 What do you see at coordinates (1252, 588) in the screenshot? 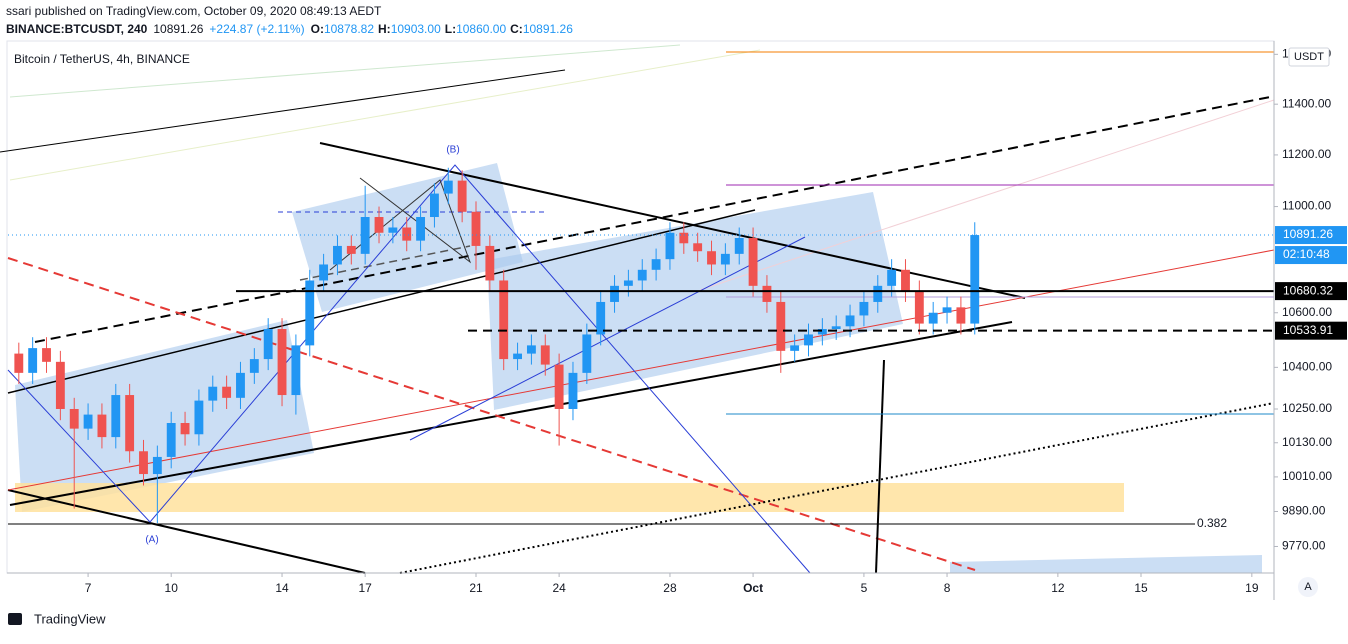
I see `x-tick-label: 19` at bounding box center [1252, 588].